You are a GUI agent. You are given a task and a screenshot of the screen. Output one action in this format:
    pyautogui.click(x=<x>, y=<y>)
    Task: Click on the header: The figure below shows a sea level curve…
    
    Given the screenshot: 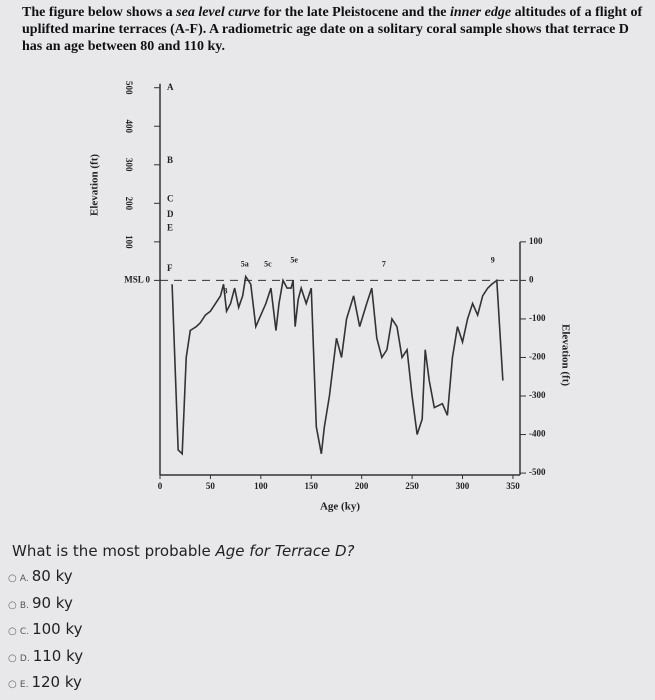 What is the action you would take?
    pyautogui.click(x=334, y=29)
    